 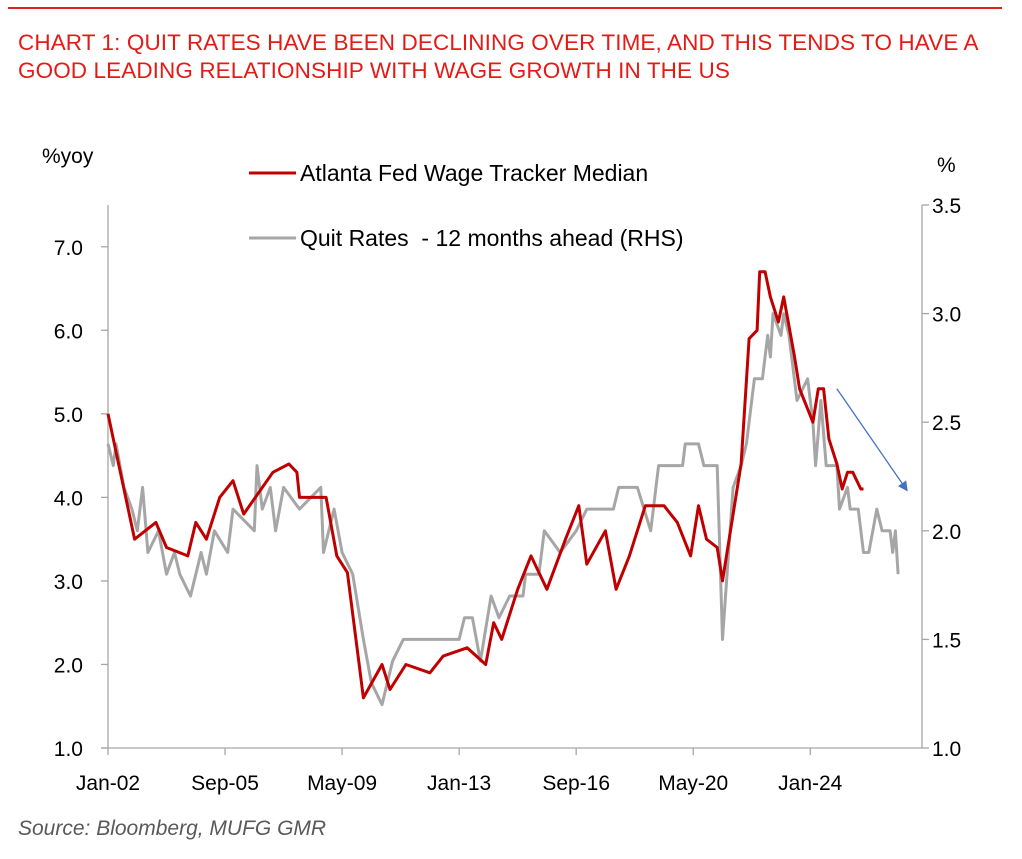 What do you see at coordinates (474, 173) in the screenshot?
I see `legend-label-wage-tracker: Atlanta Fed Wage Tracker Median` at bounding box center [474, 173].